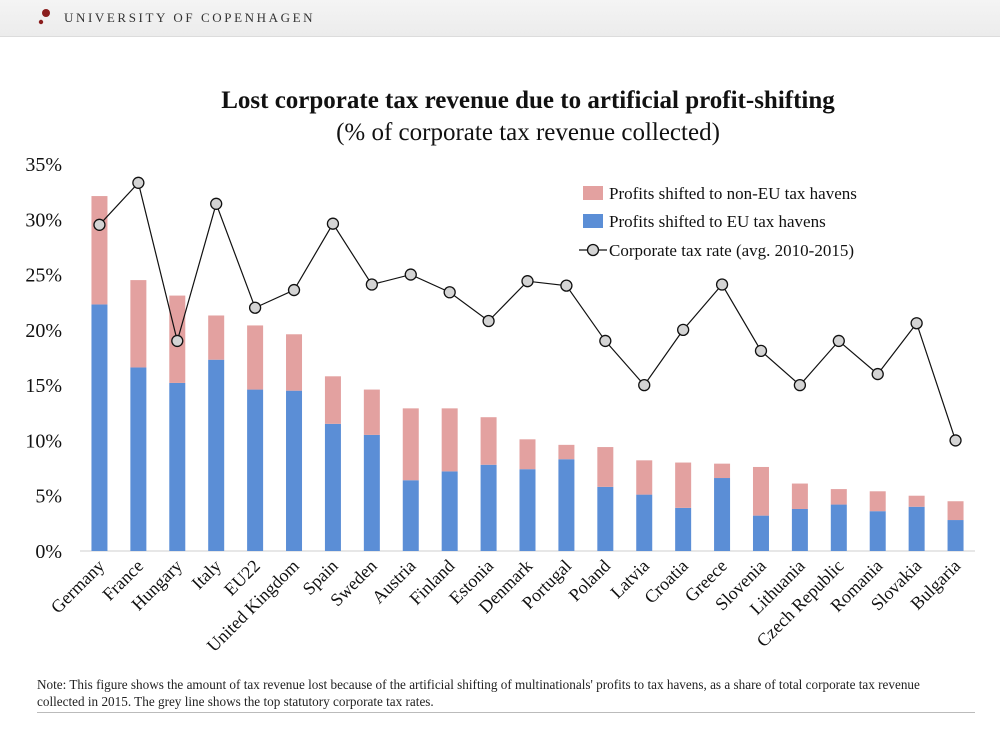 Image resolution: width=1000 pixels, height=750 pixels. Describe the element at coordinates (43, 331) in the screenshot. I see `y-tick-label: 20%` at that location.